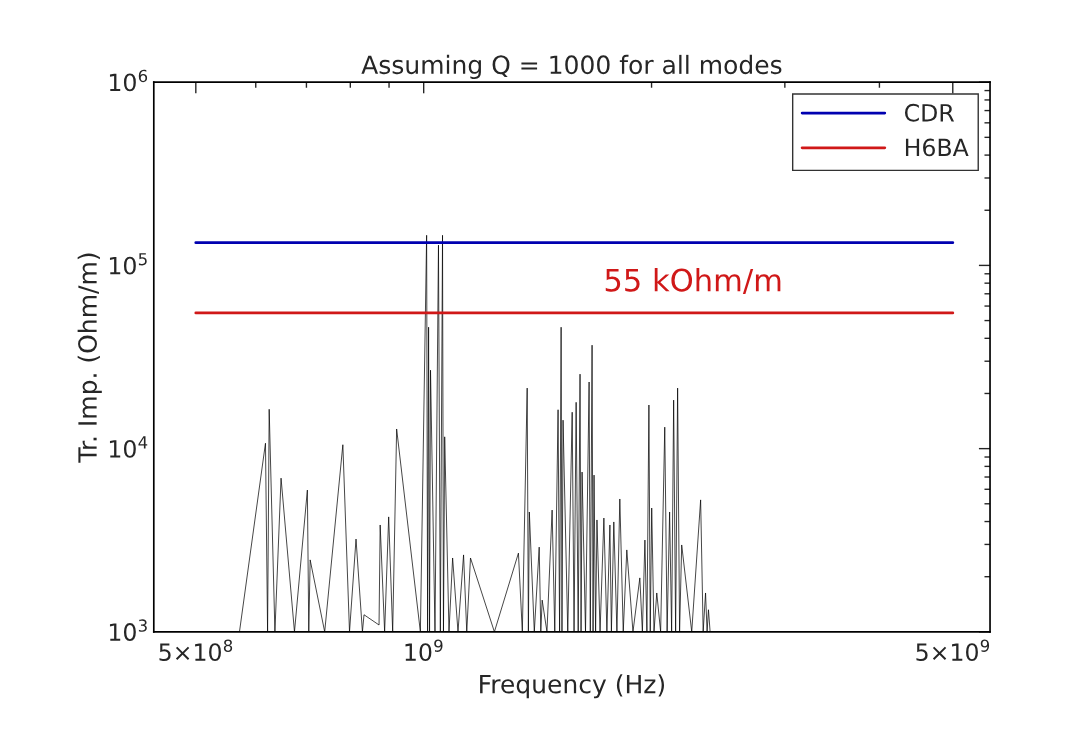 This screenshot has width=1068, height=754. Describe the element at coordinates (572, 686) in the screenshot. I see `x-axis-title: Frequency (Hz)` at that location.